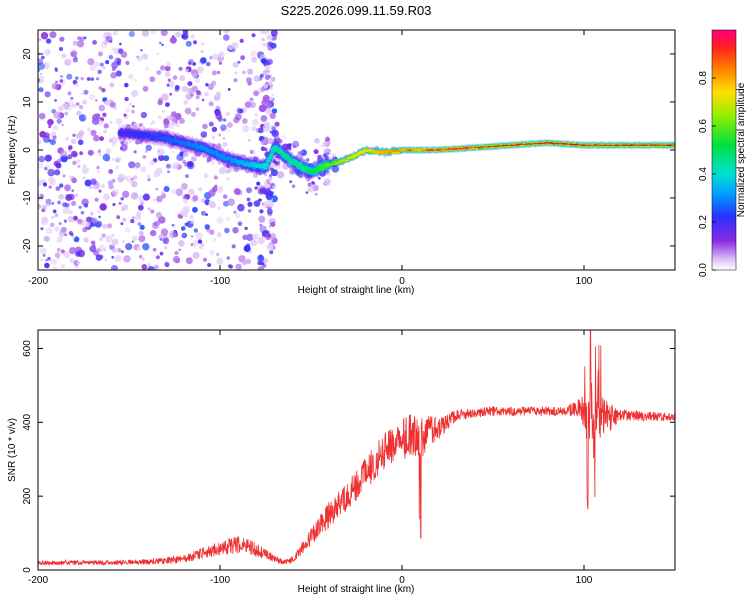 Image resolution: width=750 pixels, height=600 pixels. What do you see at coordinates (703, 270) in the screenshot?
I see `colorbar-tick-label: 0.0` at bounding box center [703, 270].